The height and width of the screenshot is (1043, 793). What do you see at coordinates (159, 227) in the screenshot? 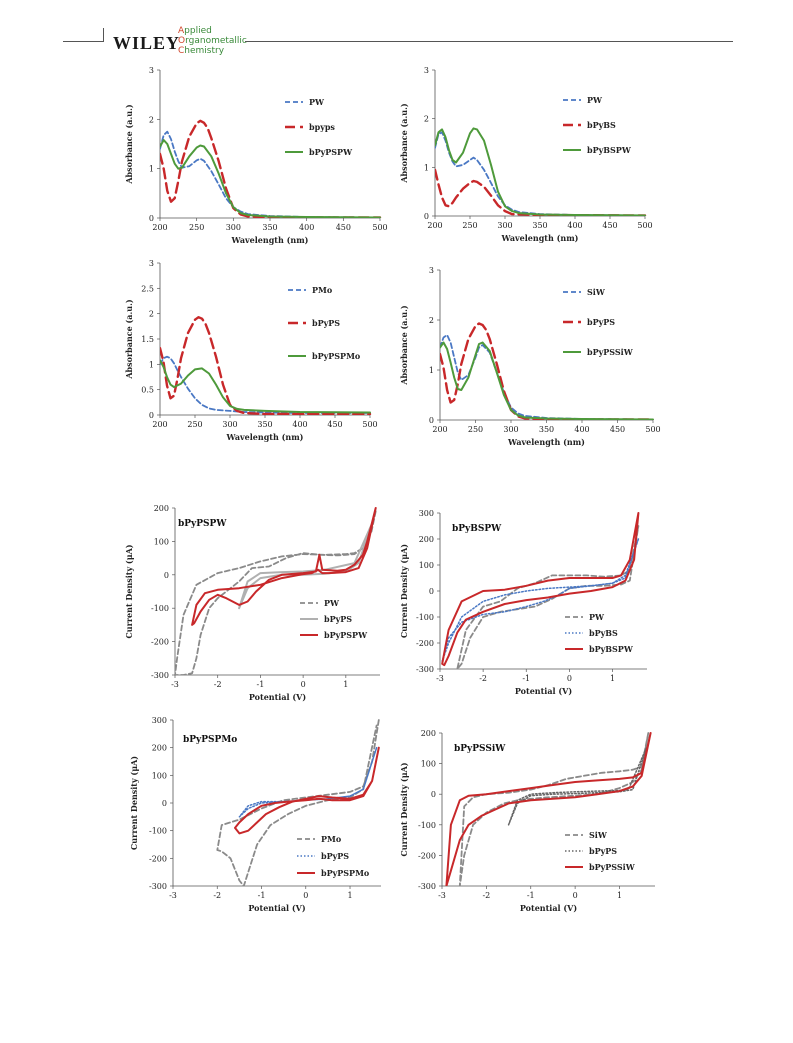
I see `x-tick-label: 200` at bounding box center [159, 227].